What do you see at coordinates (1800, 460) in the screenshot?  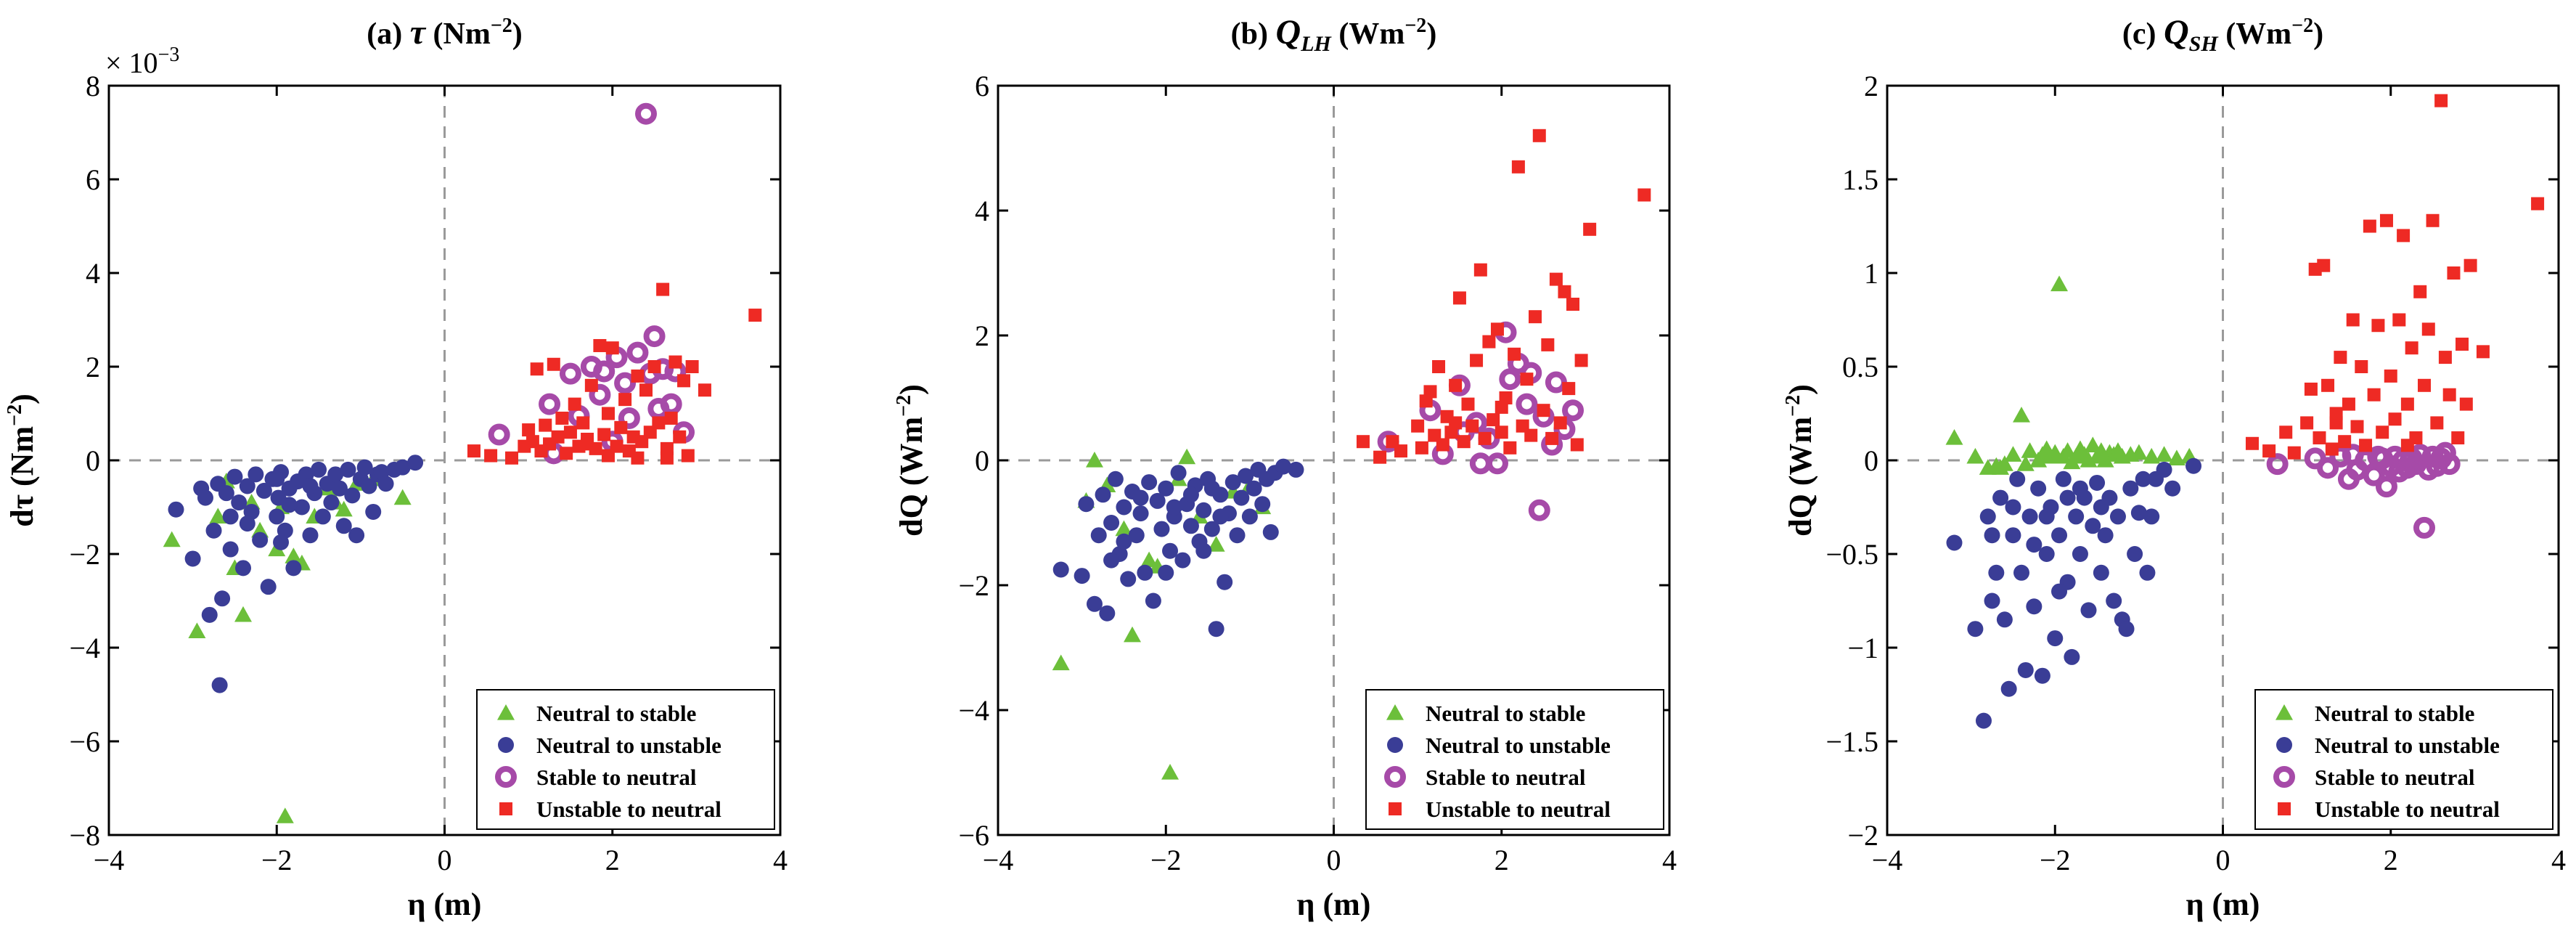 I see `y-axis-label: dQ (Wm−2)` at bounding box center [1800, 460].